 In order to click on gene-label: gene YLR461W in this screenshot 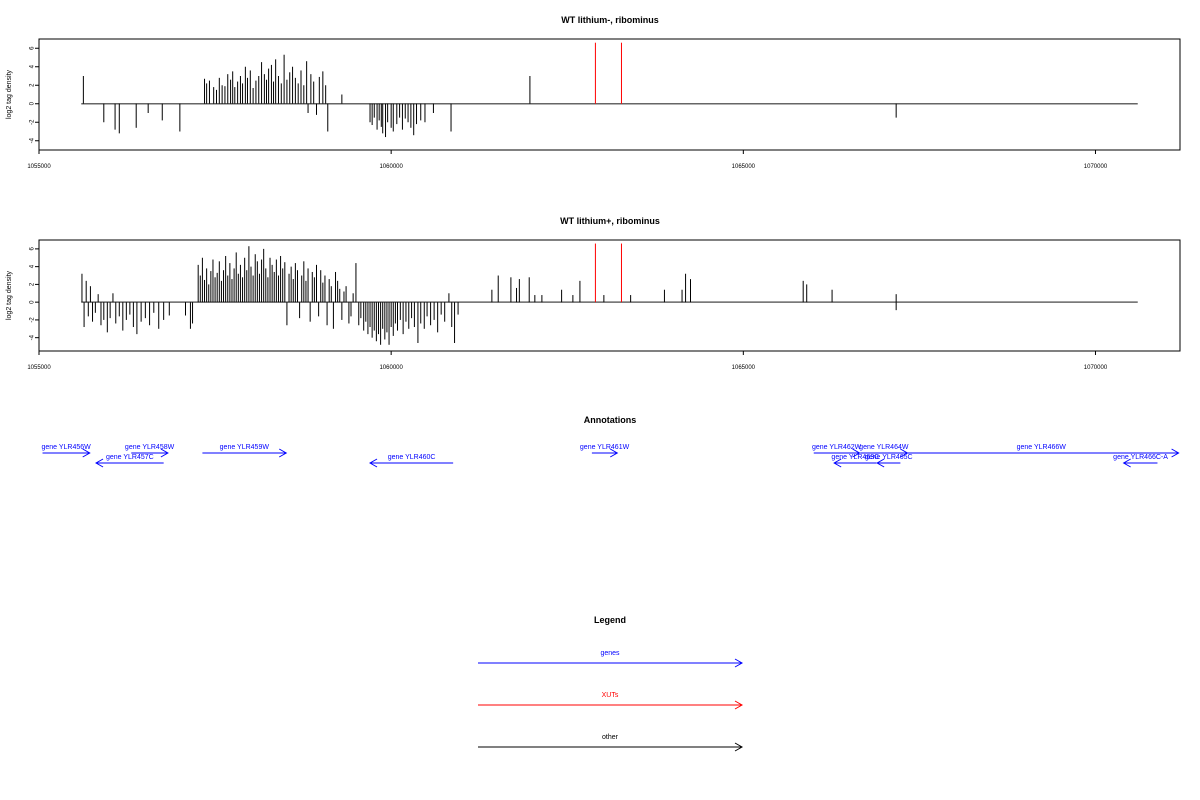, I will do `click(605, 447)`.